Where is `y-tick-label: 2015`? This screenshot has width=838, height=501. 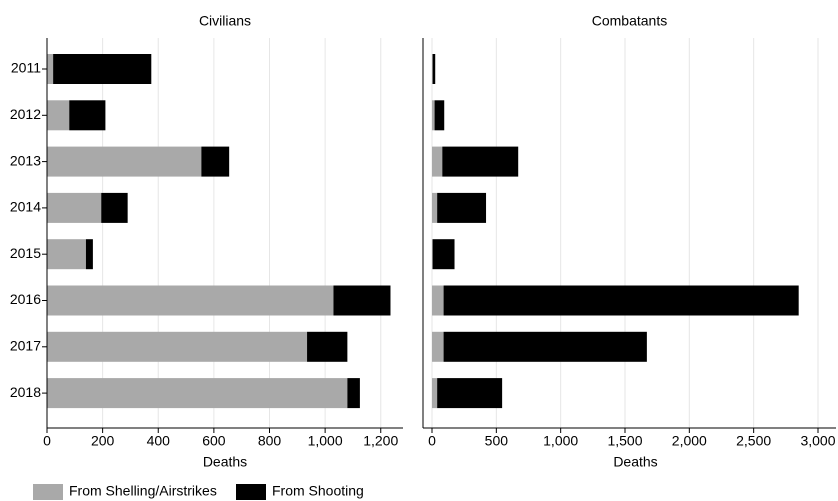
y-tick-label: 2015 is located at coordinates (25, 253).